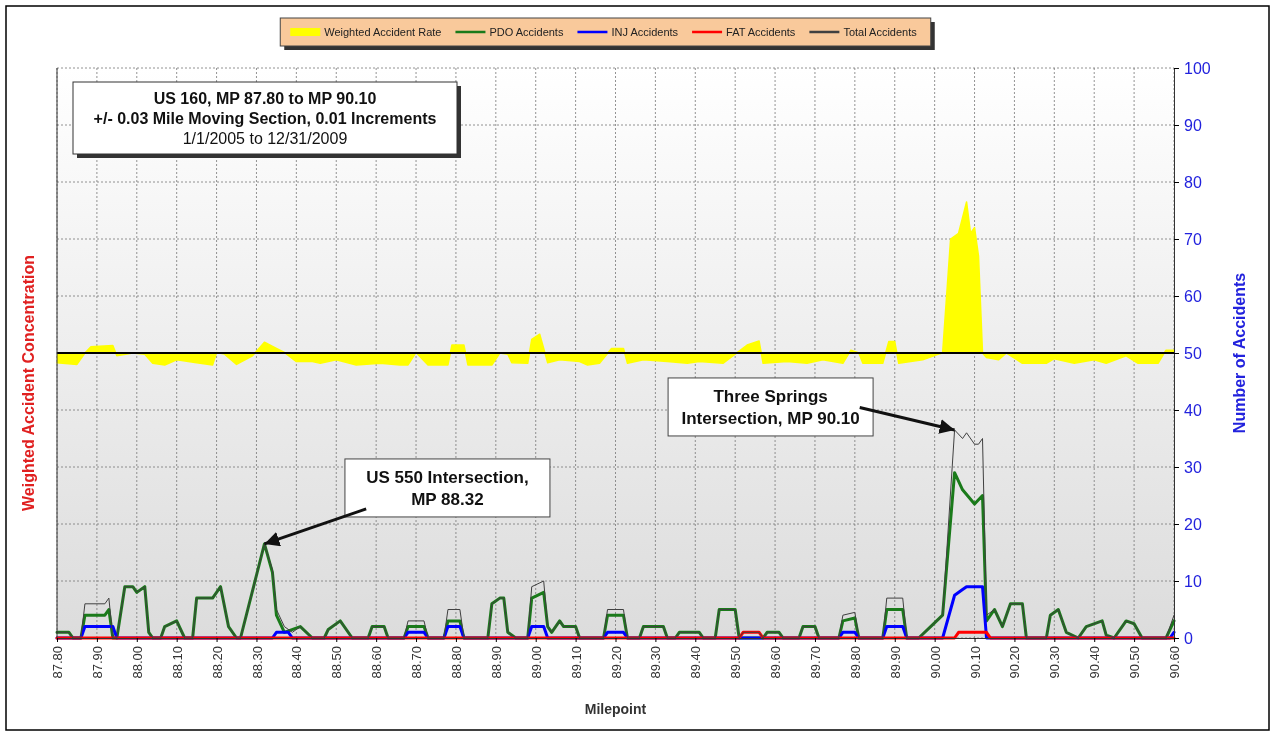 The image size is (1275, 736). What do you see at coordinates (496, 662) in the screenshot?
I see `x-tick-label: 88.90` at bounding box center [496, 662].